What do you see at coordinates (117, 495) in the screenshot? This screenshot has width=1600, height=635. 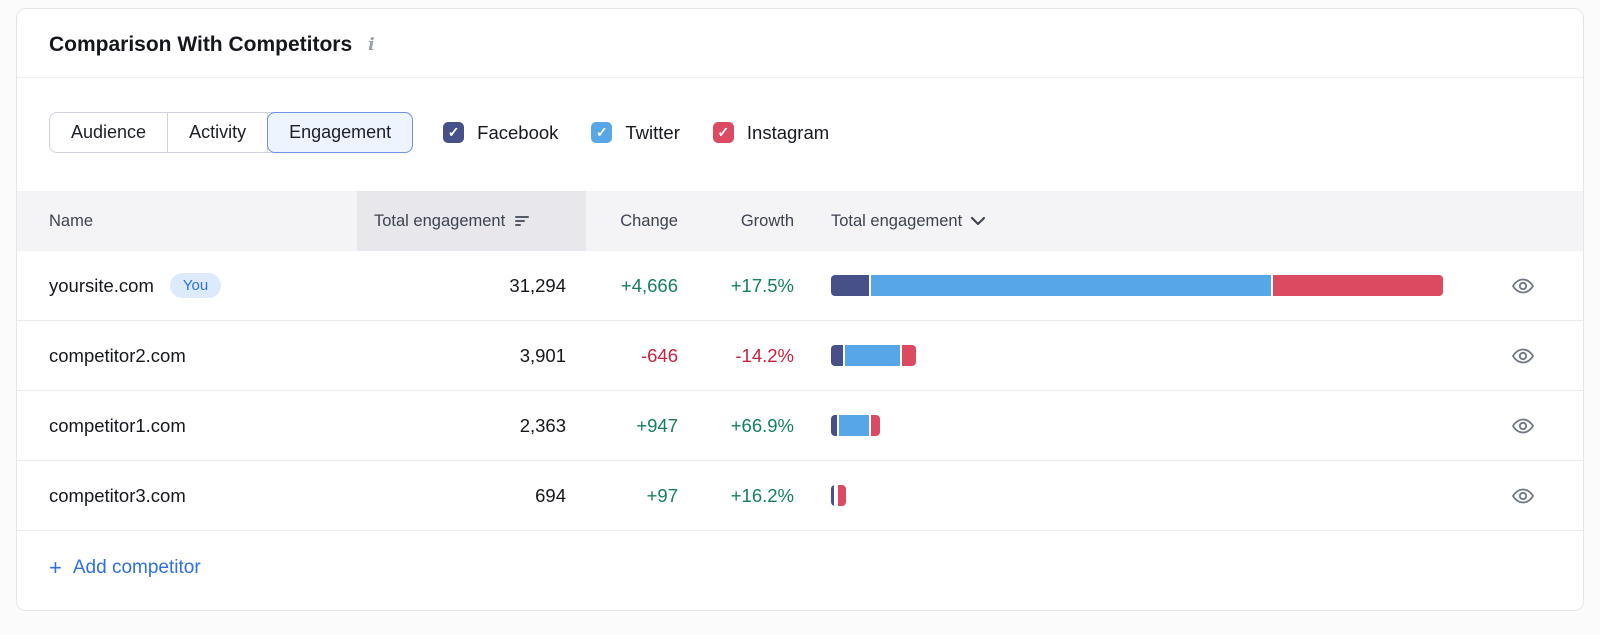 I see `site-name: competitor3.com` at bounding box center [117, 495].